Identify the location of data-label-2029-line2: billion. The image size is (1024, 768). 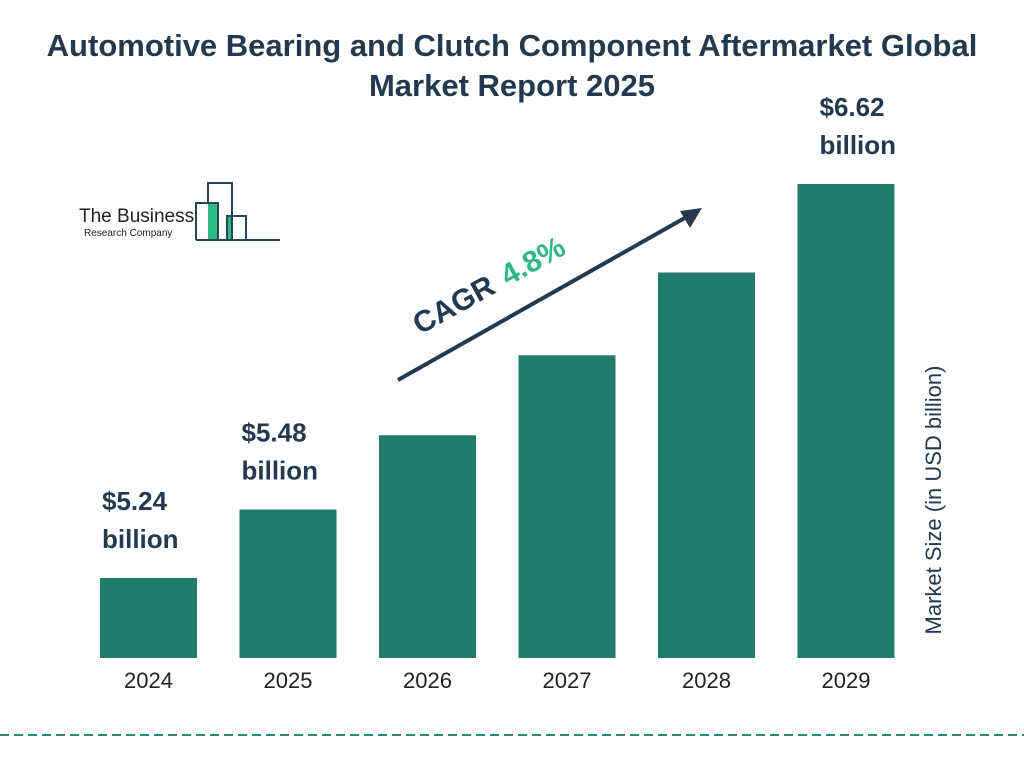
(858, 145).